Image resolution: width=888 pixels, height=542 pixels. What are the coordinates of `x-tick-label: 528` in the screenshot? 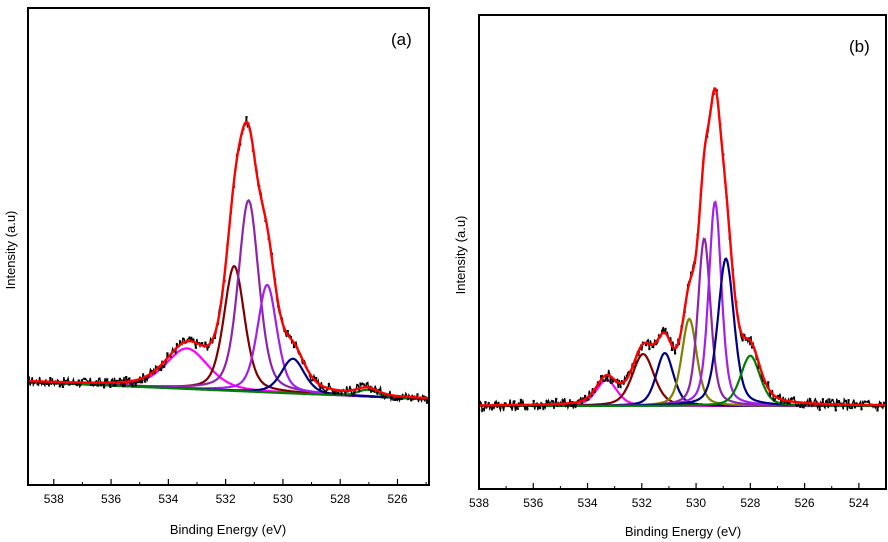 It's located at (750, 503).